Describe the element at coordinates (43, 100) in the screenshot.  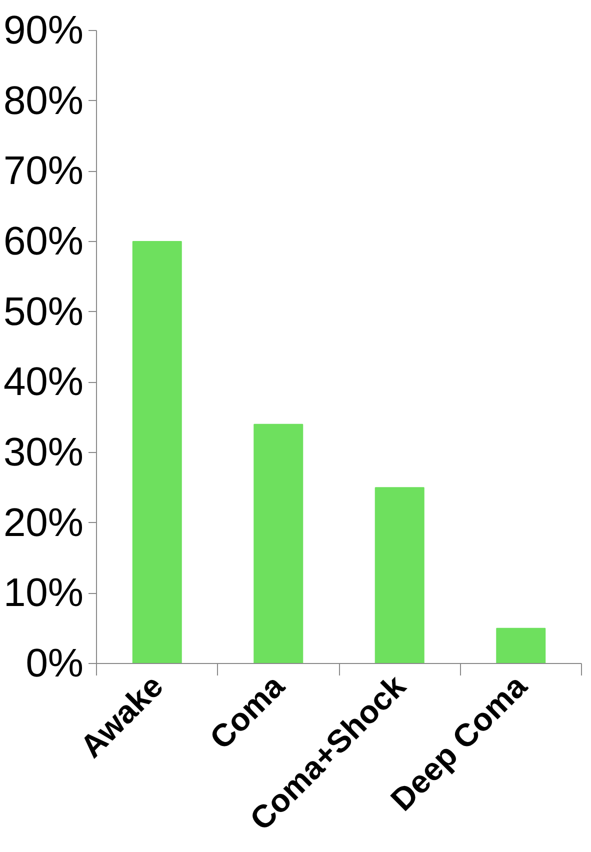
I see `y-tick-label: 80%` at that location.